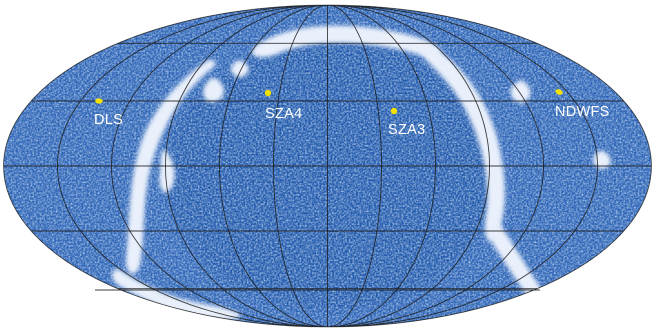  I want to click on field-sza3: SZA3, so click(406, 122).